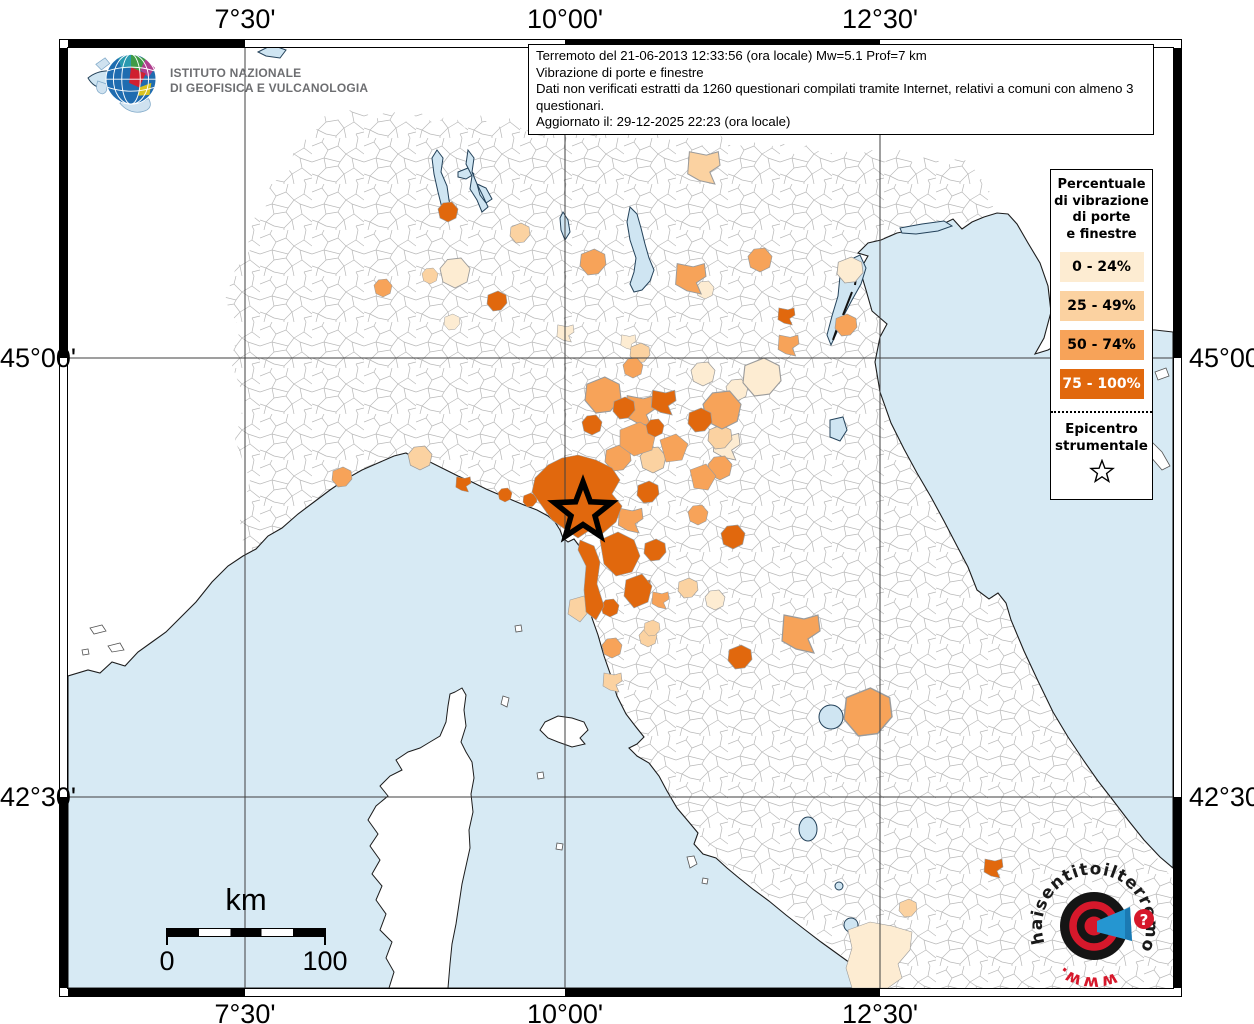 Image resolution: width=1254 pixels, height=1024 pixels. Describe the element at coordinates (880, 1011) in the screenshot. I see `axis-bottom-lon-3: 12°30'` at that location.